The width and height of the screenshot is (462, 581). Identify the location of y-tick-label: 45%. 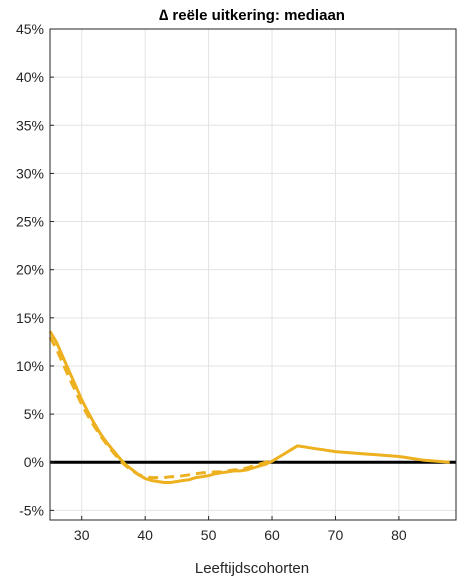
(30, 29).